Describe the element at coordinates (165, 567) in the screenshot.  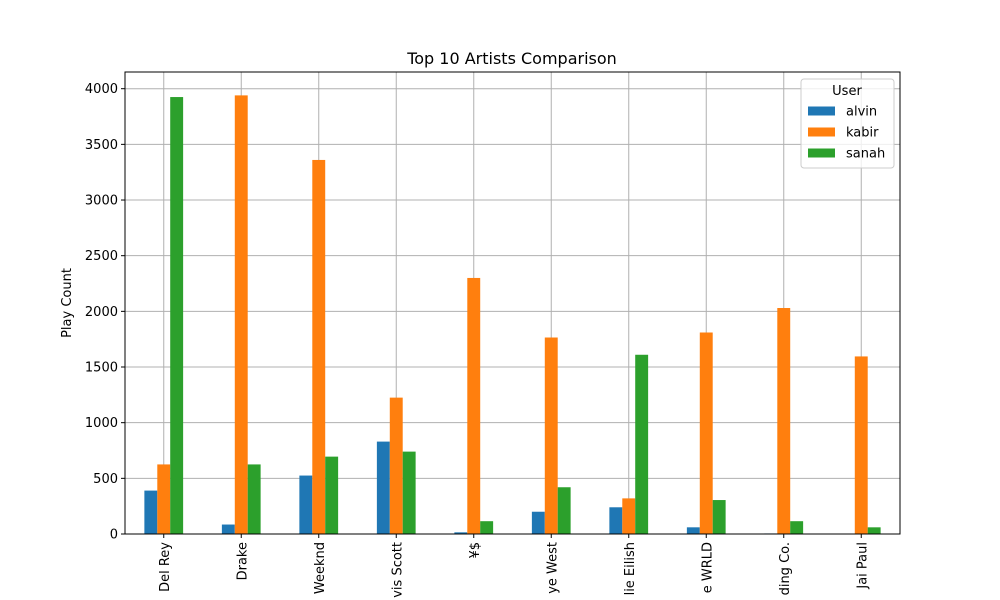
I see `x-tick-label: Del Rey` at that location.